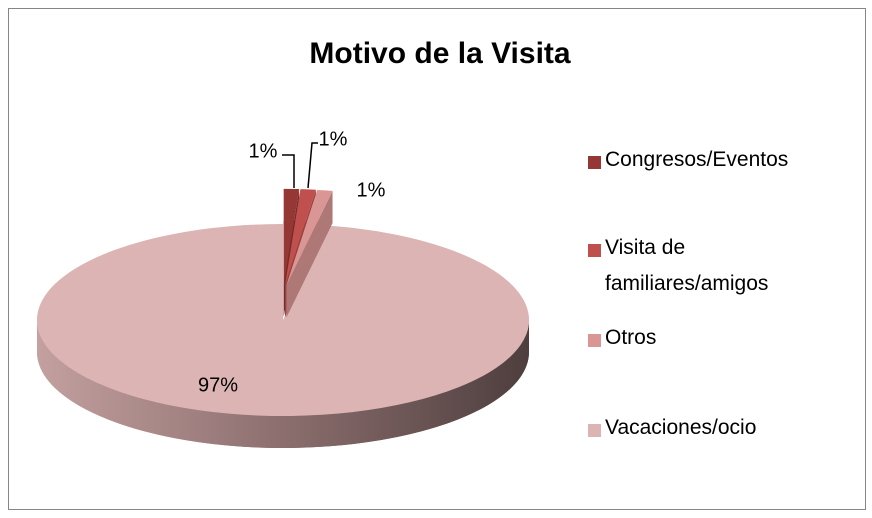  Describe the element at coordinates (718, 341) in the screenshot. I see `legend-item: Otros` at that location.